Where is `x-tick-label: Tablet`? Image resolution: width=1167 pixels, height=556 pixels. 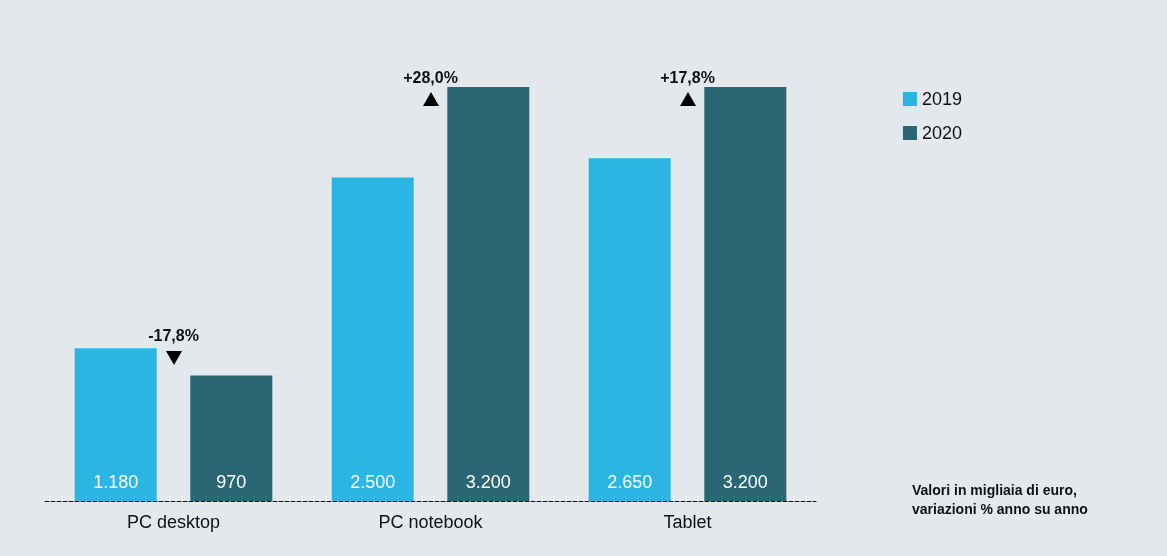
x-tick-label: Tablet is located at coordinates (687, 522).